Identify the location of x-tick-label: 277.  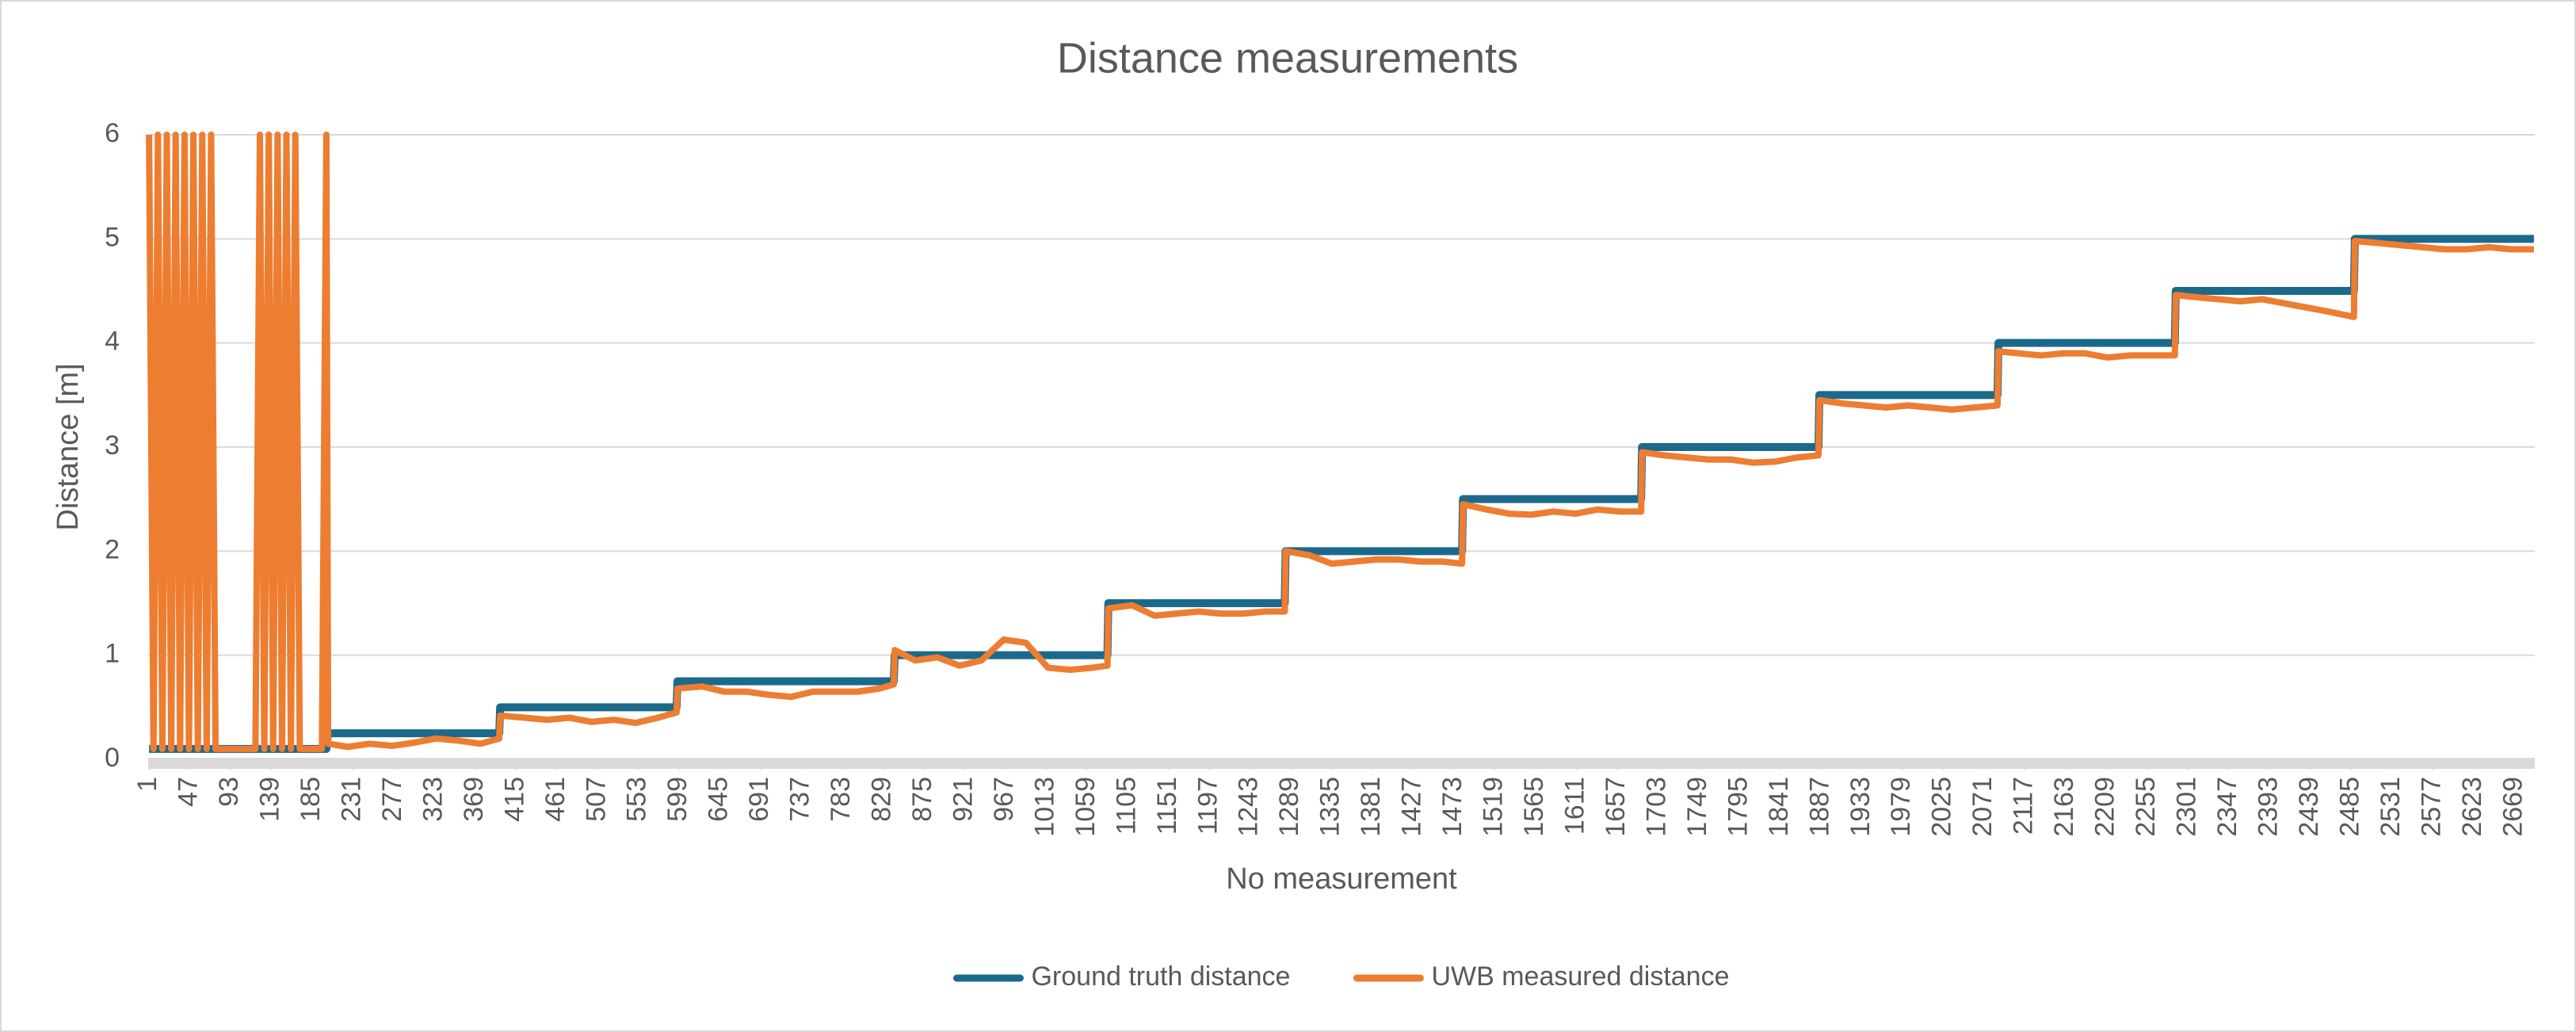
(392, 799).